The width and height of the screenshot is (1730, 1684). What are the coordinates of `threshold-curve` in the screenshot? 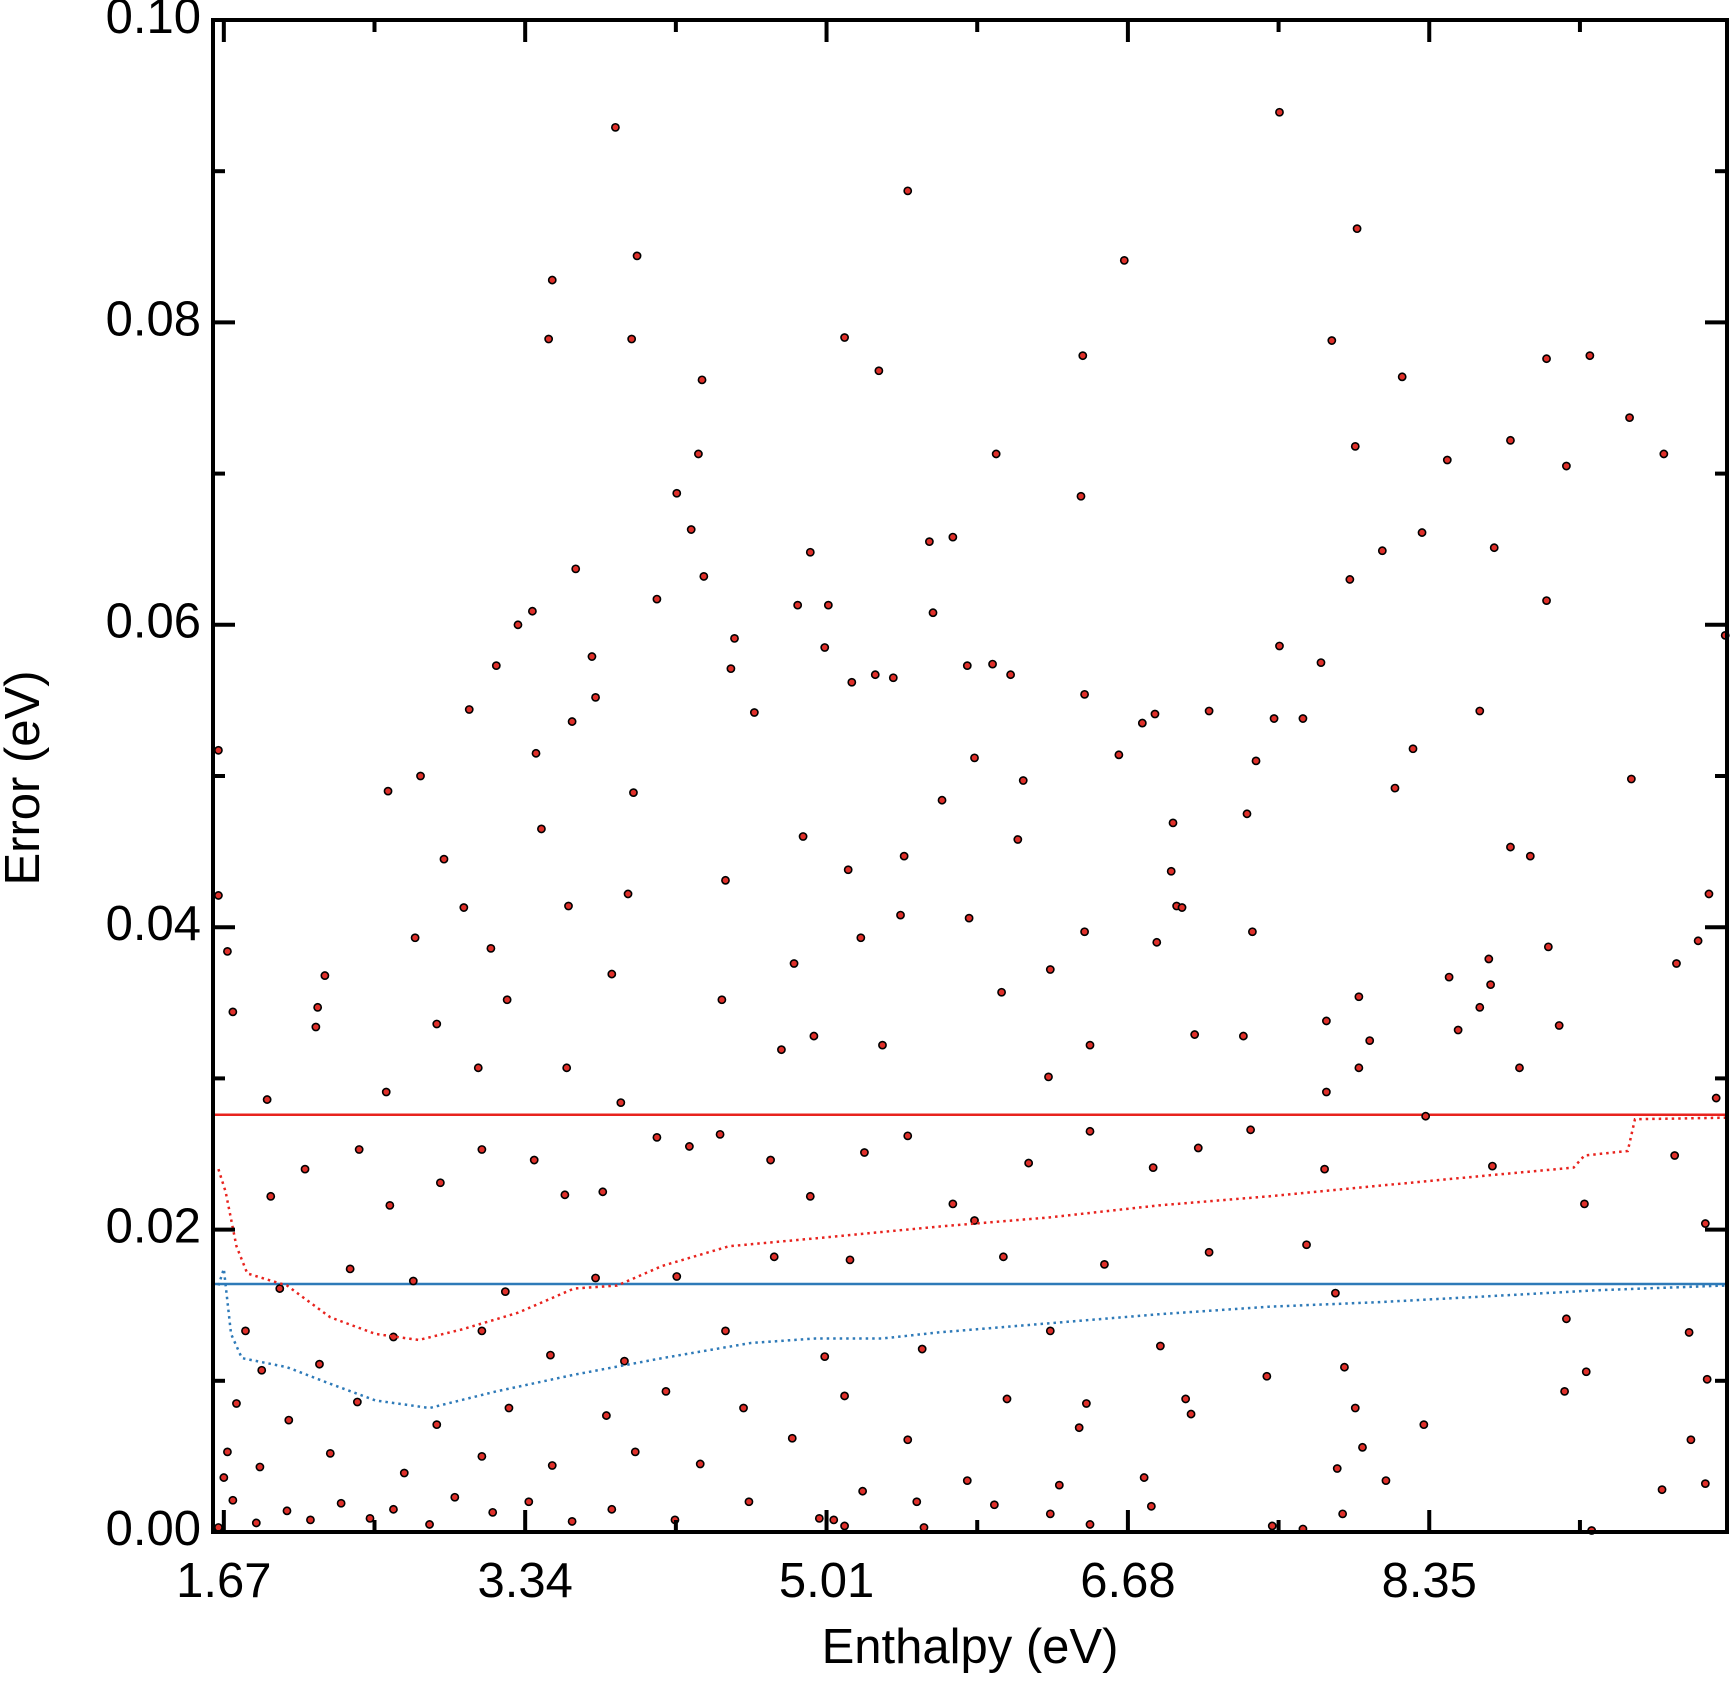 It's located at (971, 1229).